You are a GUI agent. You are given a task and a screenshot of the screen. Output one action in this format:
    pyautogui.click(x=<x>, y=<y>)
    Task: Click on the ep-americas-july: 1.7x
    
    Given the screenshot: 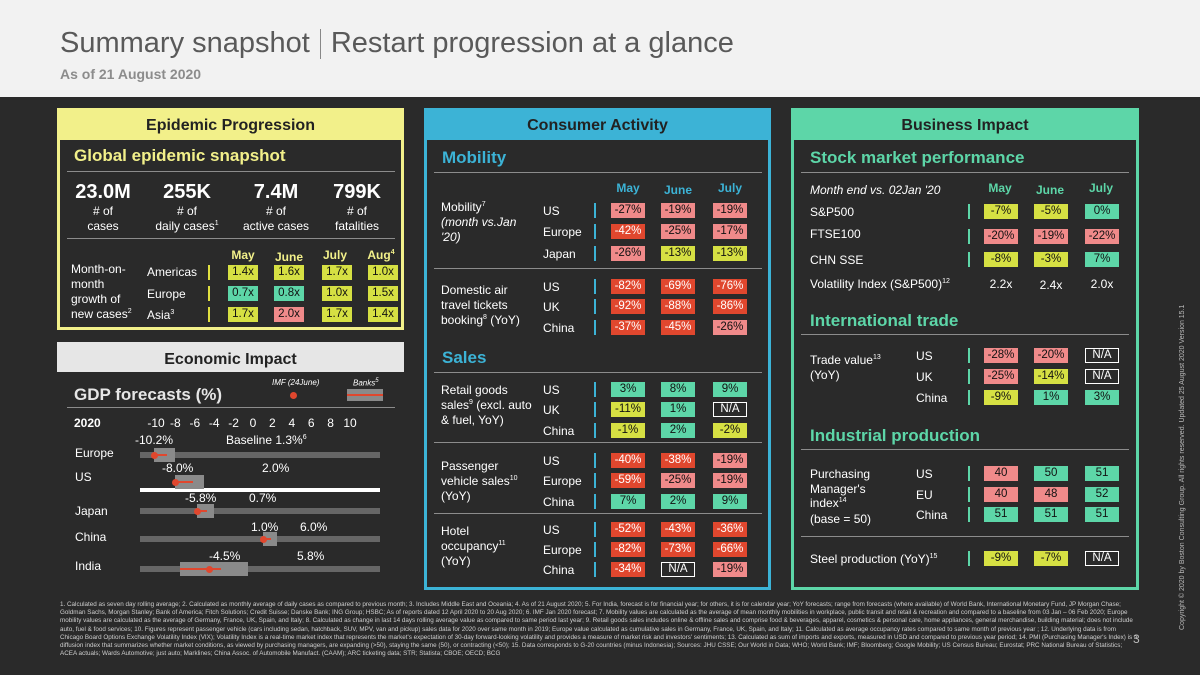 What is the action you would take?
    pyautogui.click(x=337, y=272)
    